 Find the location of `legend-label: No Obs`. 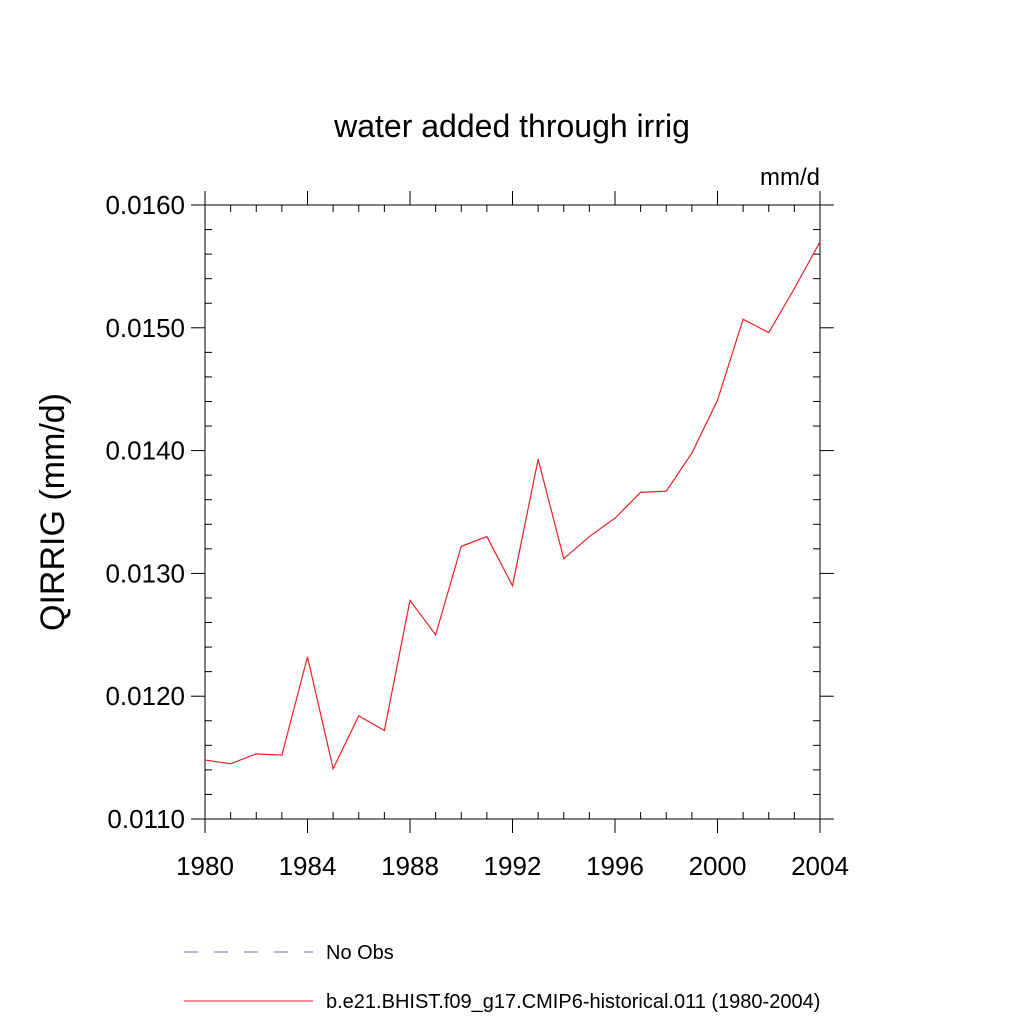

legend-label: No Obs is located at coordinates (360, 953).